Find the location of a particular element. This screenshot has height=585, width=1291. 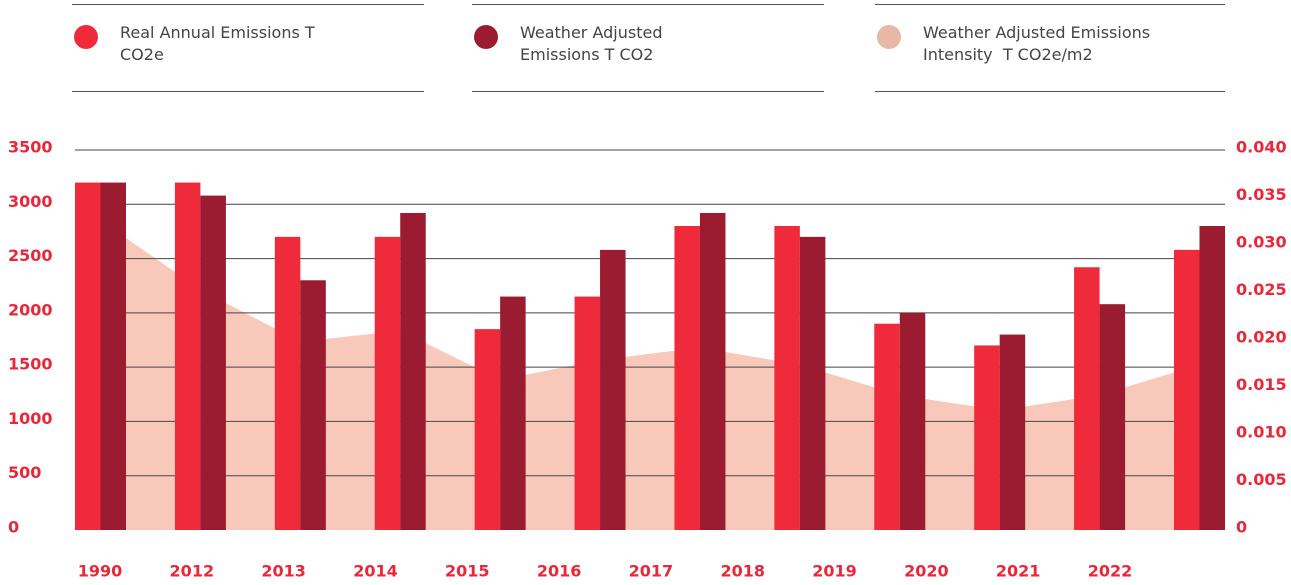

x-tick-label: 2022 is located at coordinates (1110, 571).